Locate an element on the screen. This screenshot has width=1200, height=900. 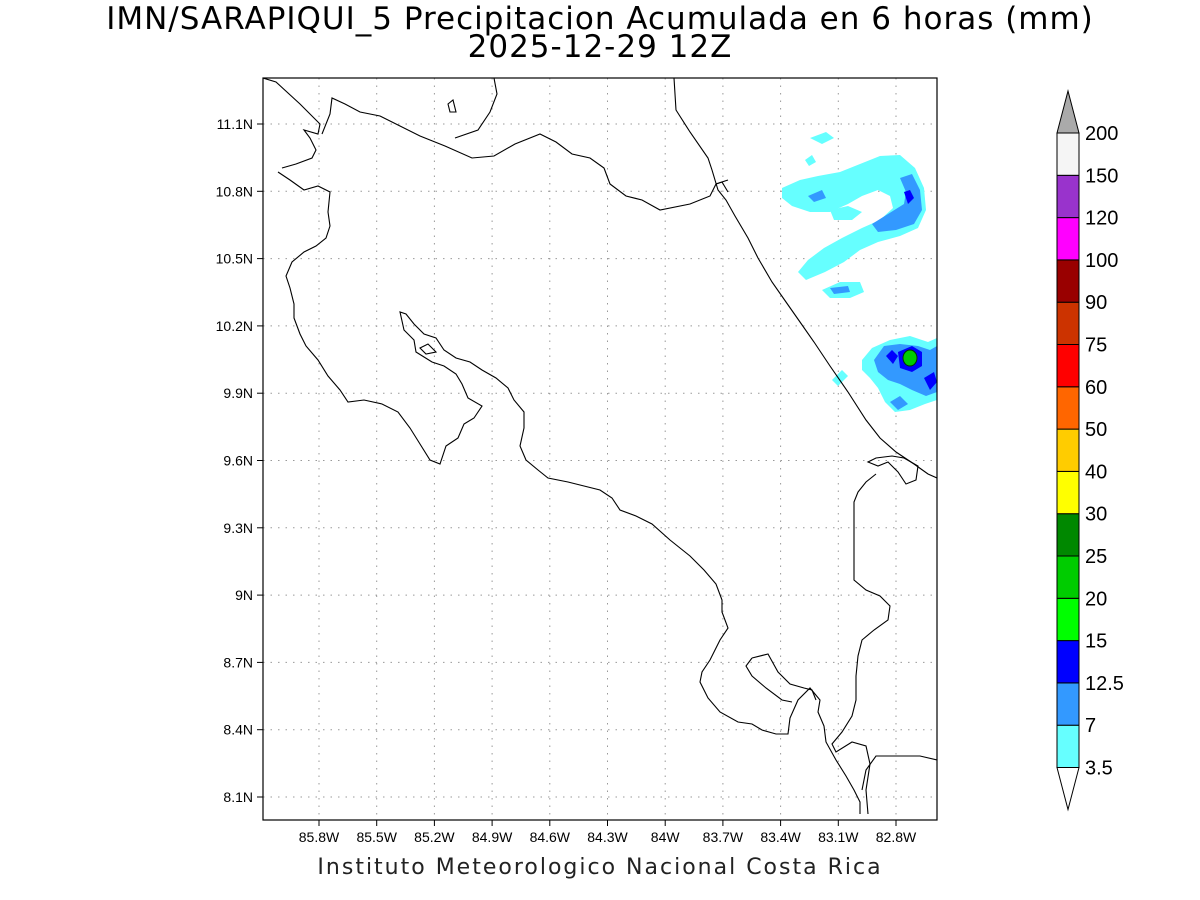
x-tick-label: 85.5W is located at coordinates (376, 837).